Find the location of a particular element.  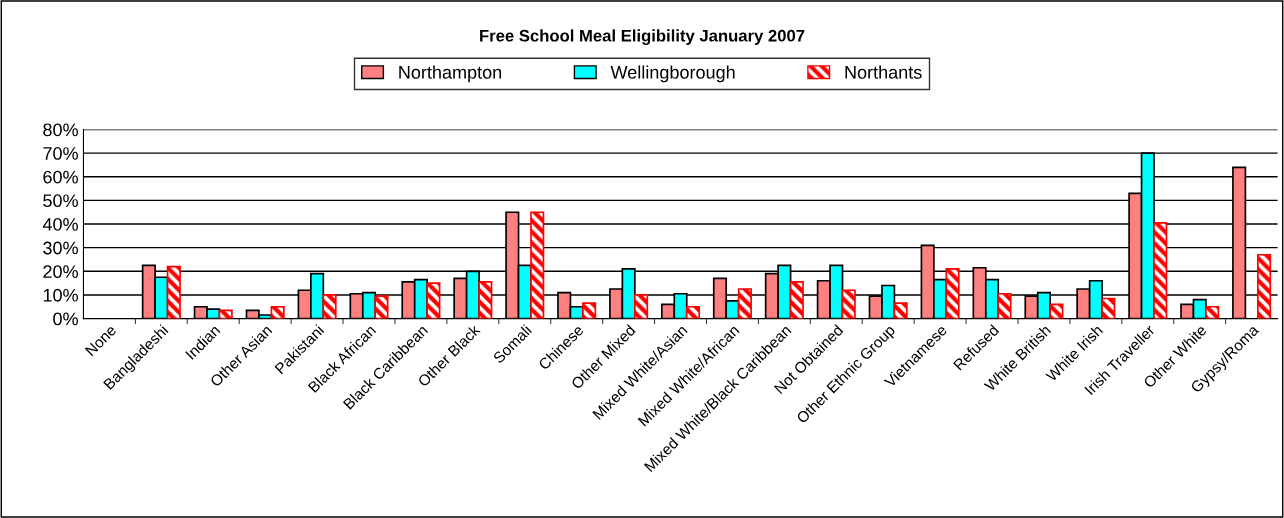

y-tick-label: 20% is located at coordinates (60, 272).